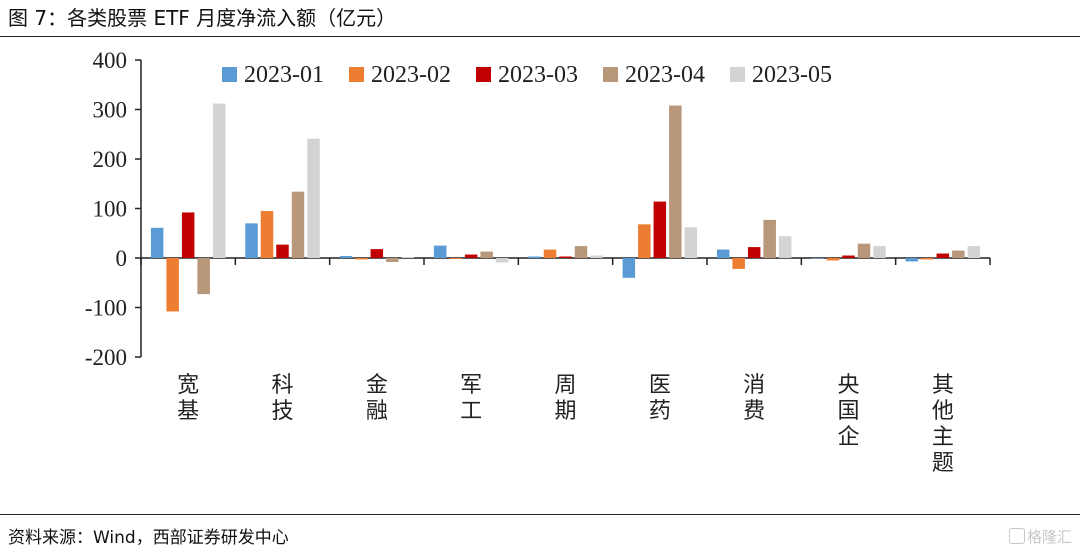 The image size is (1080, 553). Describe the element at coordinates (644, 241) in the screenshot. I see `bar-2023-02-医药` at that location.